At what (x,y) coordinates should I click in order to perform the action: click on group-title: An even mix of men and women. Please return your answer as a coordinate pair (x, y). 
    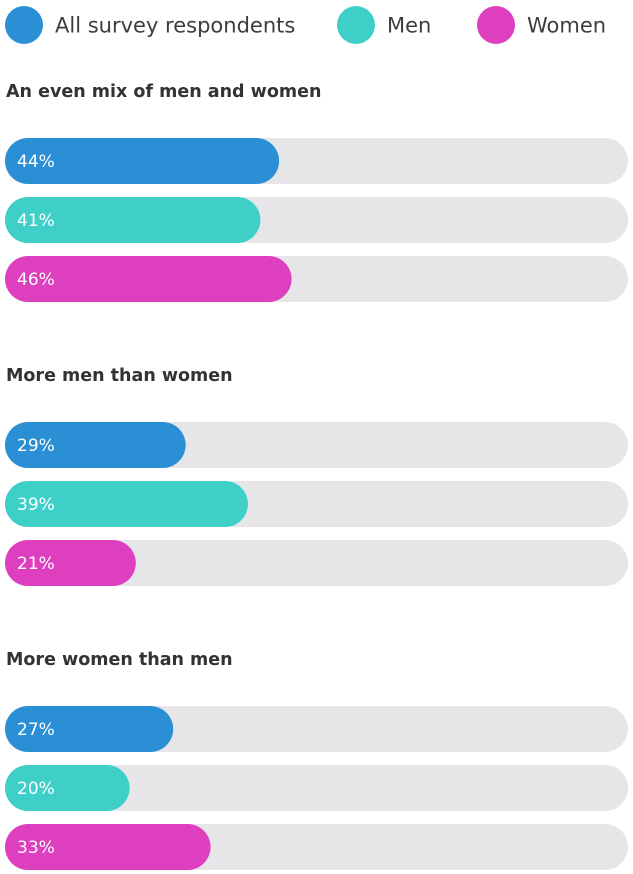
    Looking at the image, I should click on (163, 92).